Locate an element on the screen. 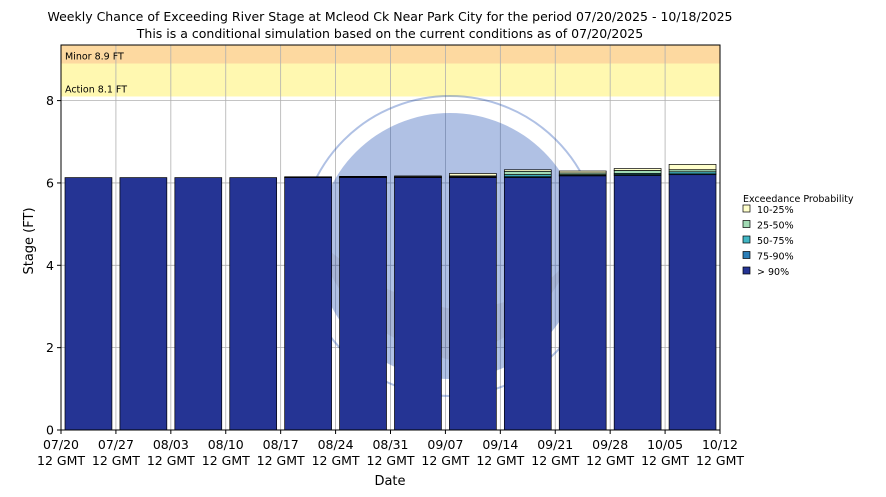  x-tick-label: 07/27 is located at coordinates (116, 444).